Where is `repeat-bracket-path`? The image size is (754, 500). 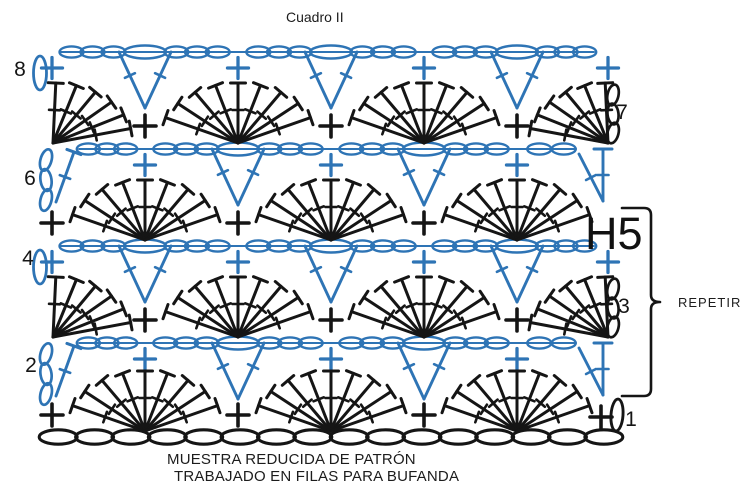 repeat-bracket-path is located at coordinates (641, 302).